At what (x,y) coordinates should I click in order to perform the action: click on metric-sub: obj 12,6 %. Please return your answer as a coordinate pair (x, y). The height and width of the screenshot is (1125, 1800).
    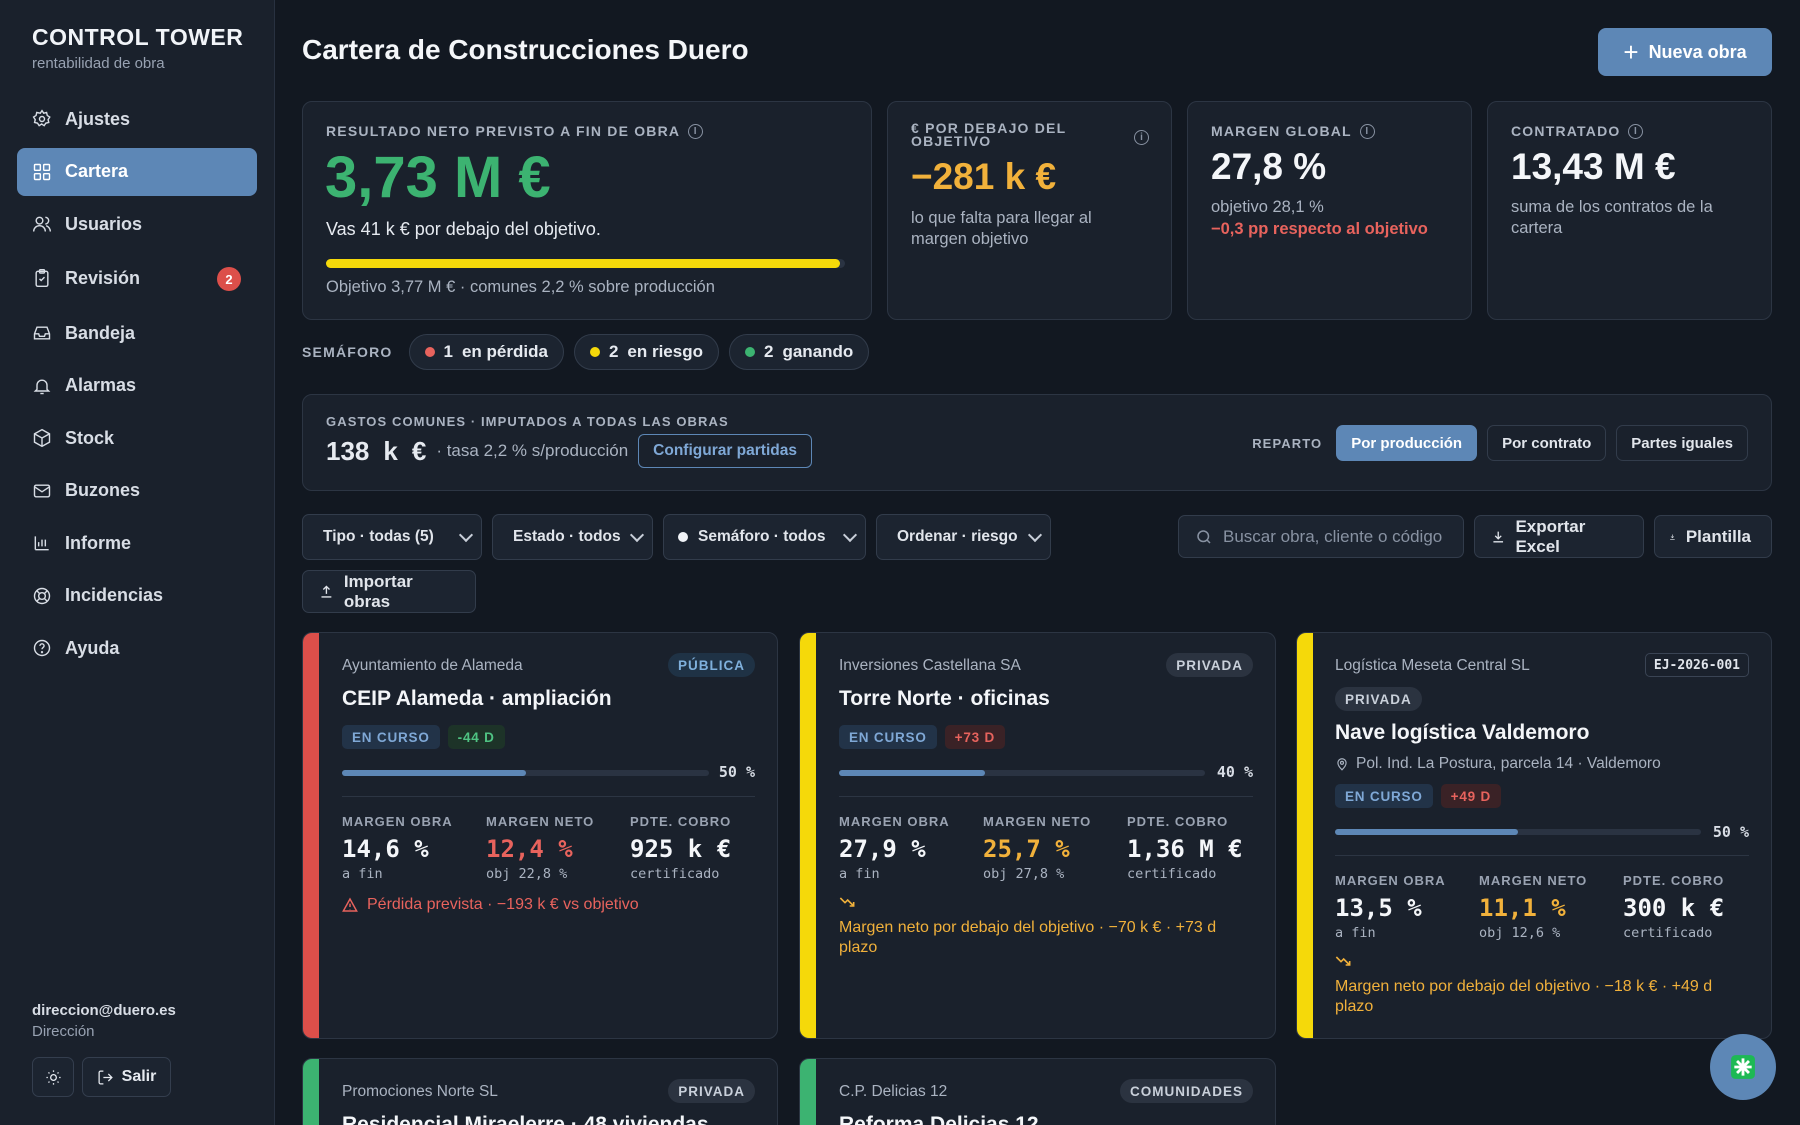
    Looking at the image, I should click on (1520, 933).